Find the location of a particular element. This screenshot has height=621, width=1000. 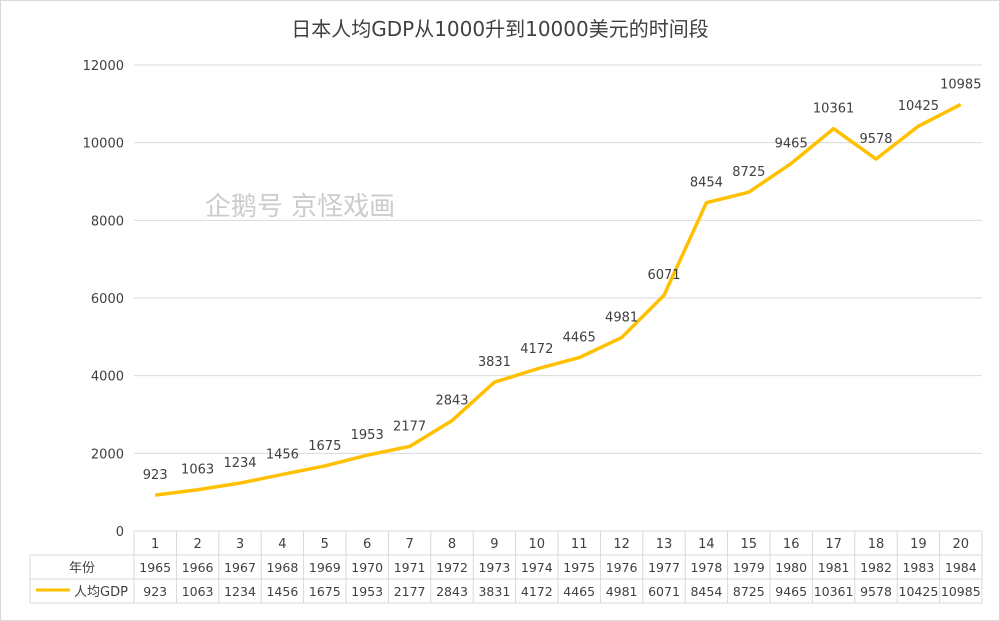

table-cell-gdp: 9578 is located at coordinates (876, 591).